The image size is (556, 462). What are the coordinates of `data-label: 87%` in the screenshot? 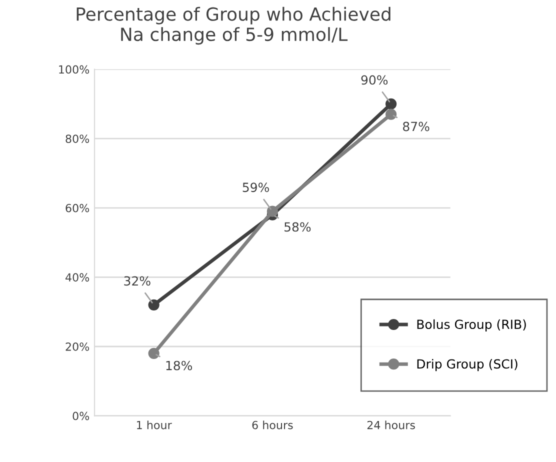 It's located at (416, 127).